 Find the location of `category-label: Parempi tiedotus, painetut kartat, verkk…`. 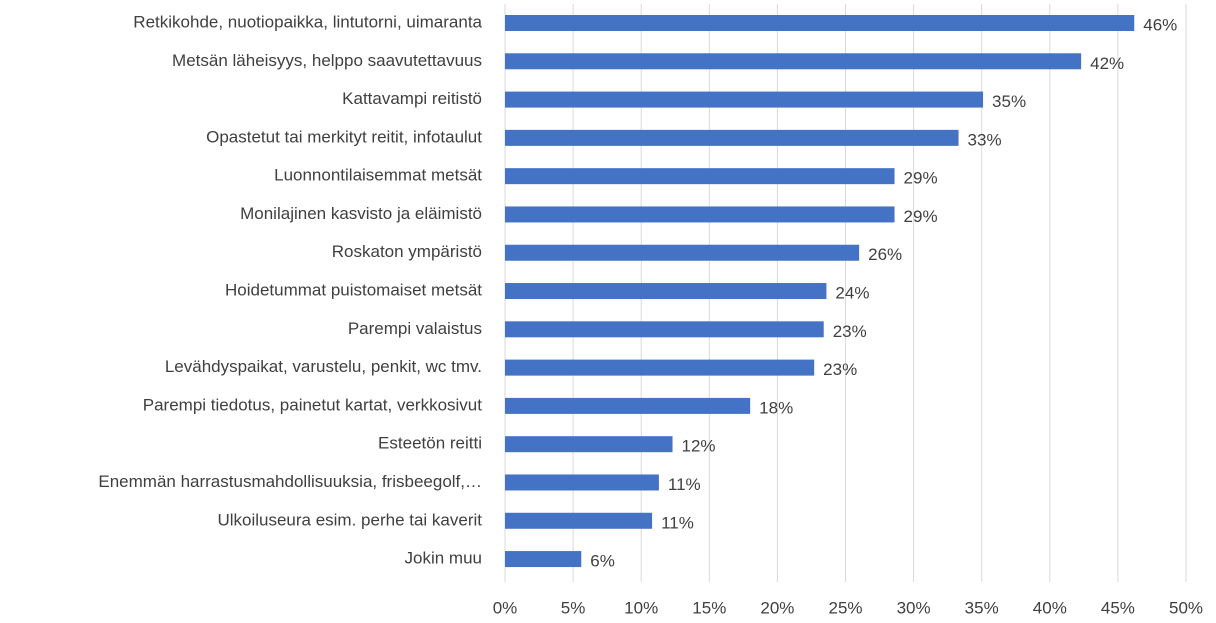

category-label: Parempi tiedotus, painetut kartat, verkk… is located at coordinates (312, 404).